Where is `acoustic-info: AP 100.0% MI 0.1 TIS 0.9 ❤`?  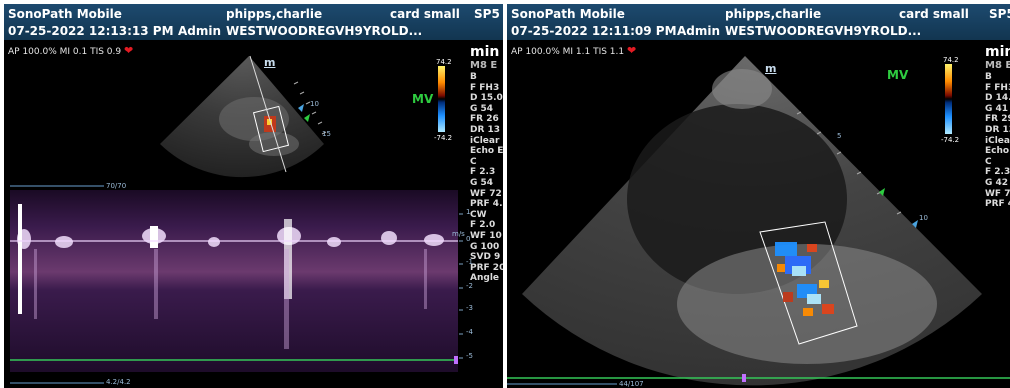
acoustic-info: AP 100.0% MI 0.1 TIS 0.9 ❤ is located at coordinates (71, 50).